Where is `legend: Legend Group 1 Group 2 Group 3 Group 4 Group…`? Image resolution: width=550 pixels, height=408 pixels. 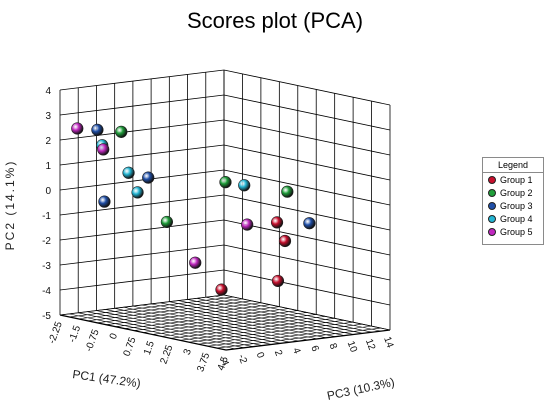 legend: Legend Group 1 Group 2 Group 3 Group 4 Group… is located at coordinates (513, 201).